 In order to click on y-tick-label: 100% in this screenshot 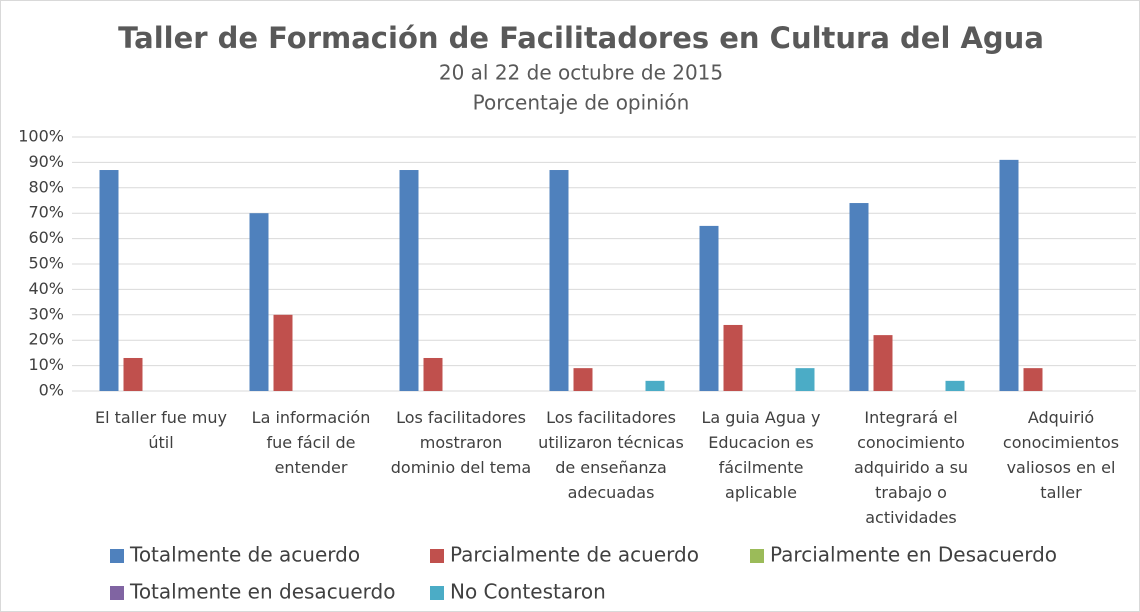, I will do `click(41, 136)`.